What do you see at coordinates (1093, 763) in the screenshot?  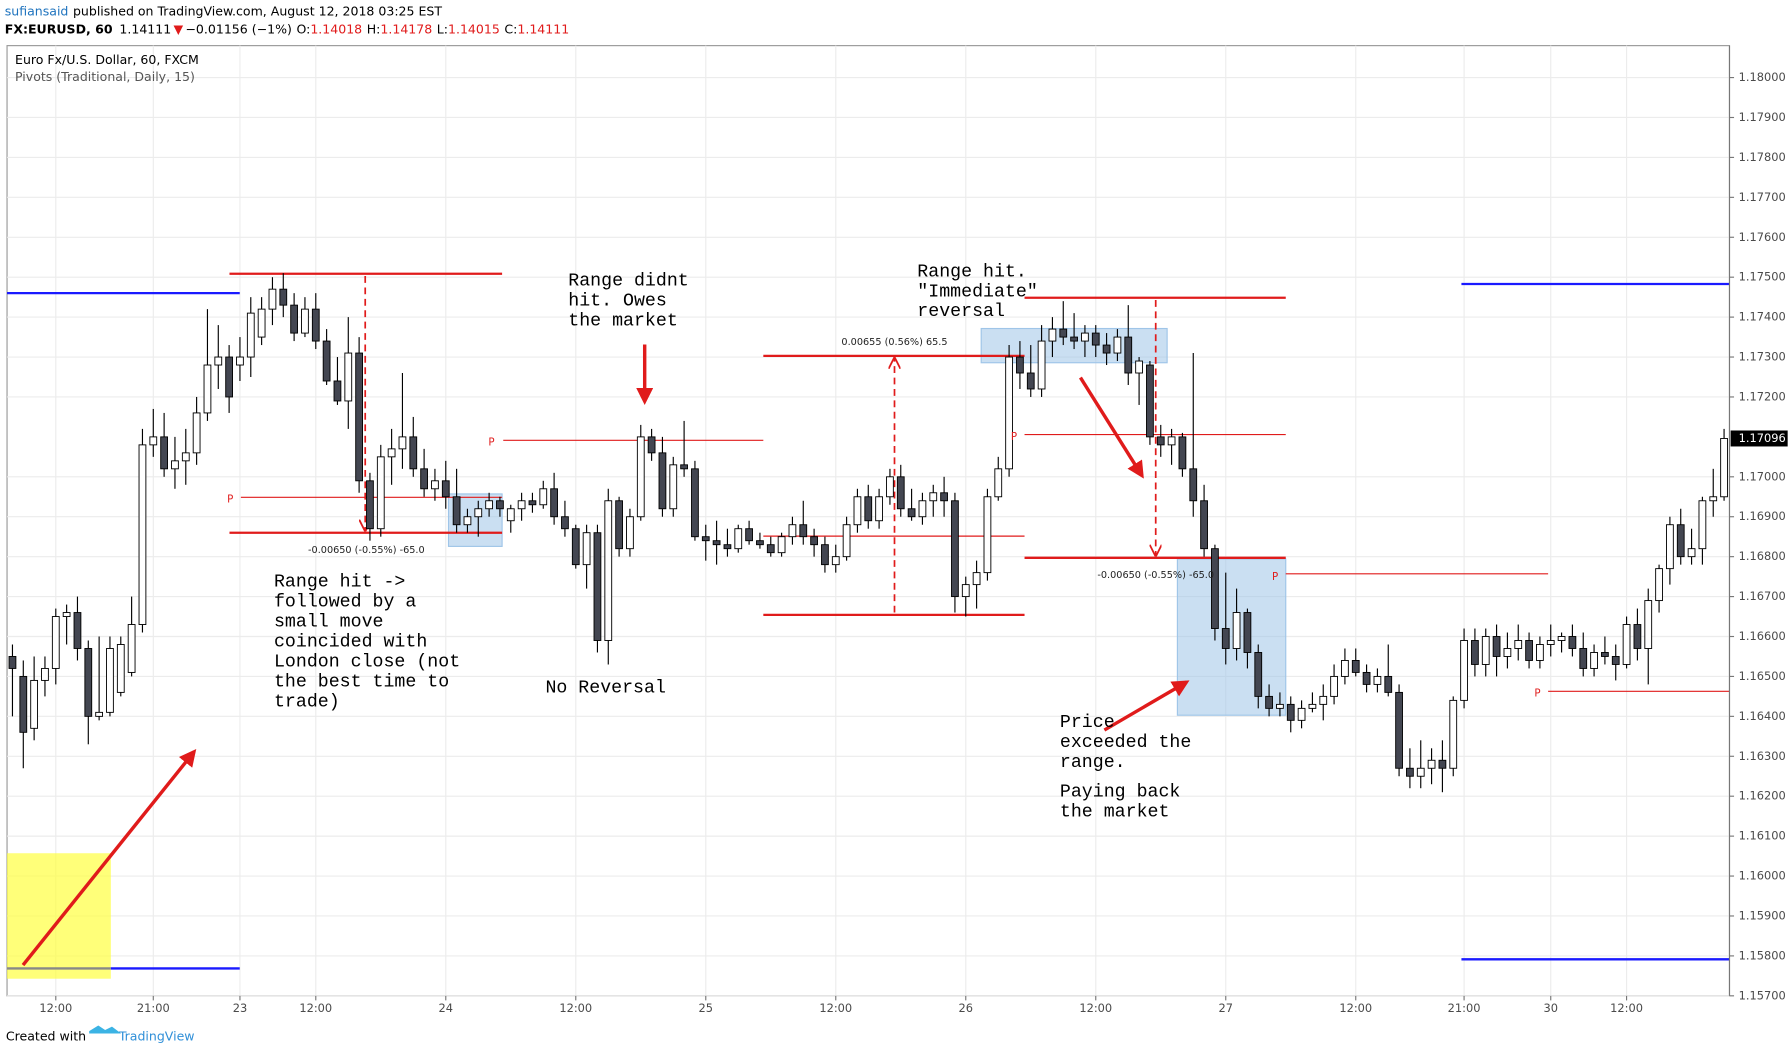 I see `annotation: range.` at bounding box center [1093, 763].